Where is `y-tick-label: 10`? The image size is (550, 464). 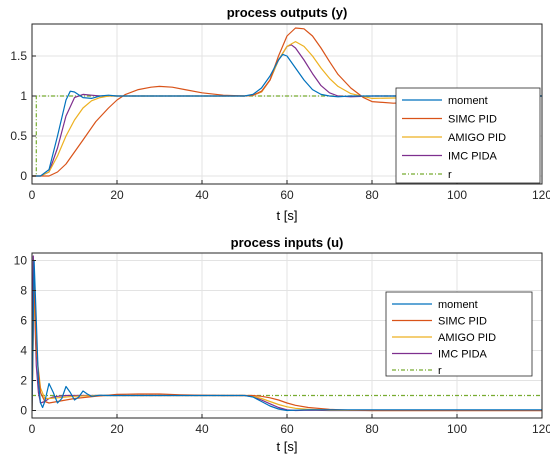 y-tick-label: 10 is located at coordinates (21, 261).